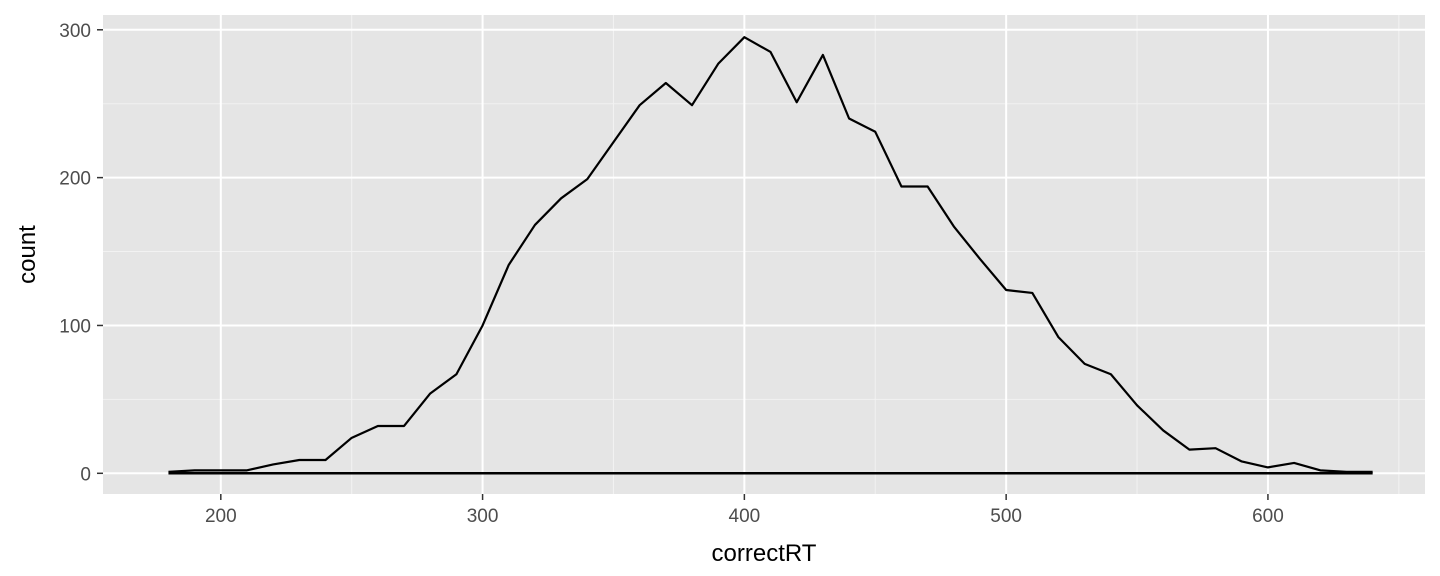 The height and width of the screenshot is (576, 1440). Describe the element at coordinates (1006, 516) in the screenshot. I see `x-tick-label: 500` at that location.